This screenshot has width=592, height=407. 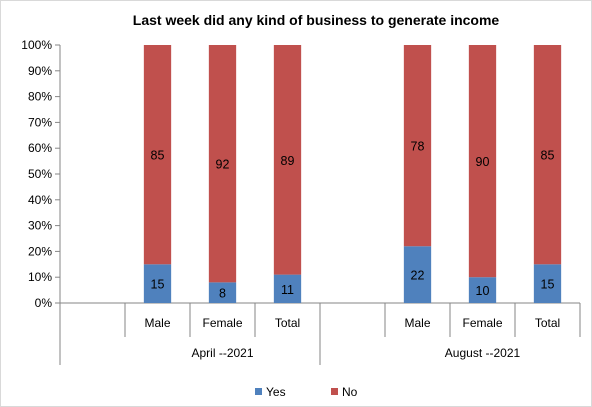 What do you see at coordinates (350, 392) in the screenshot?
I see `legend-label: No` at bounding box center [350, 392].